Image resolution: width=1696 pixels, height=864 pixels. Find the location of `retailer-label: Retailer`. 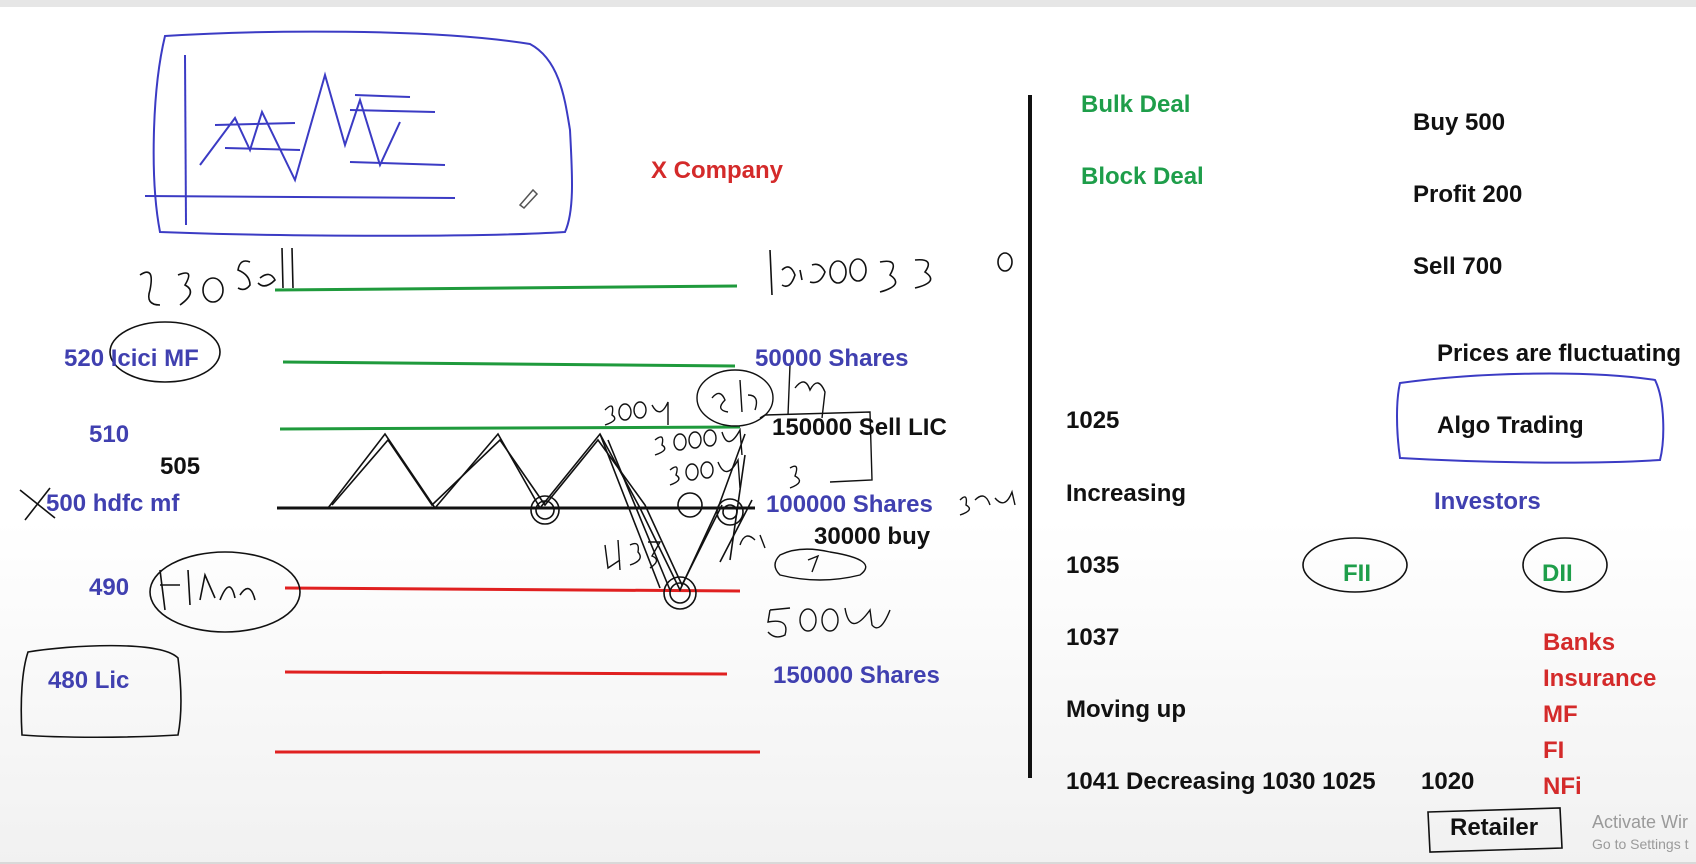

retailer-label: Retailer is located at coordinates (1494, 827).